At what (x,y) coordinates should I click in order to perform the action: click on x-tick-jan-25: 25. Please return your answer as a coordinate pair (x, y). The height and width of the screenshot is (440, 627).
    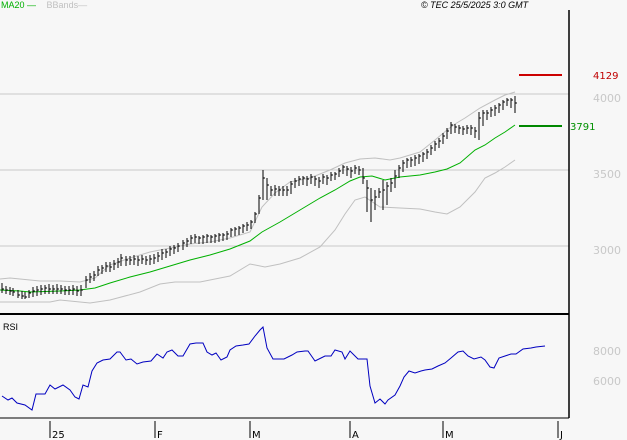
    Looking at the image, I should click on (58, 435).